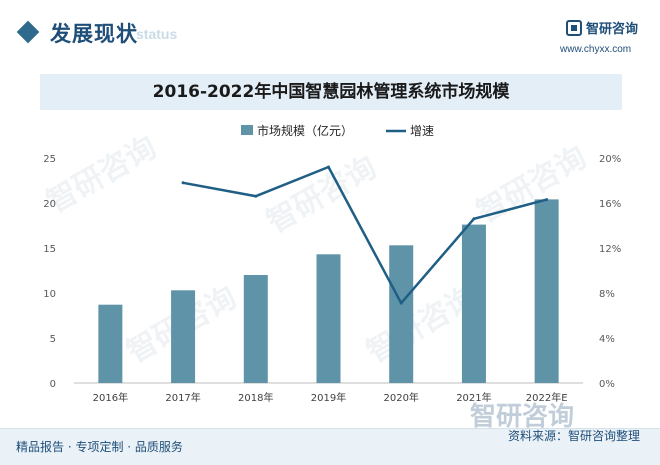 The height and width of the screenshot is (465, 660). I want to click on y-right-tick-label: 8%, so click(607, 294).